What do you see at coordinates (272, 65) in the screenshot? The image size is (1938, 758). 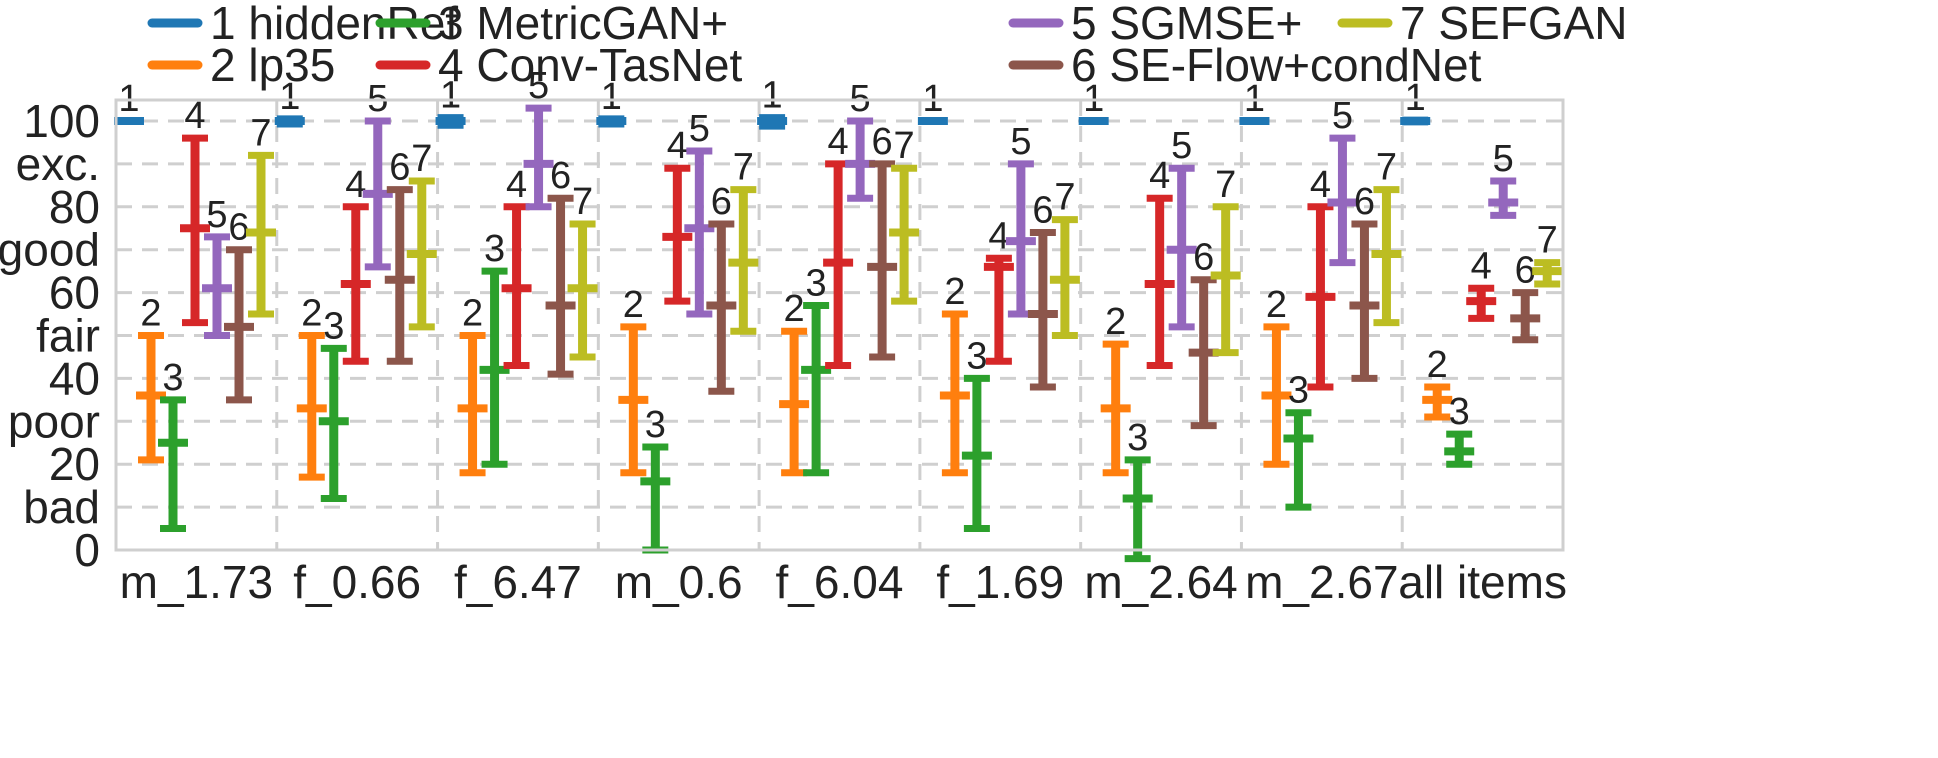 I see `legend-label: 2 lp35` at bounding box center [272, 65].